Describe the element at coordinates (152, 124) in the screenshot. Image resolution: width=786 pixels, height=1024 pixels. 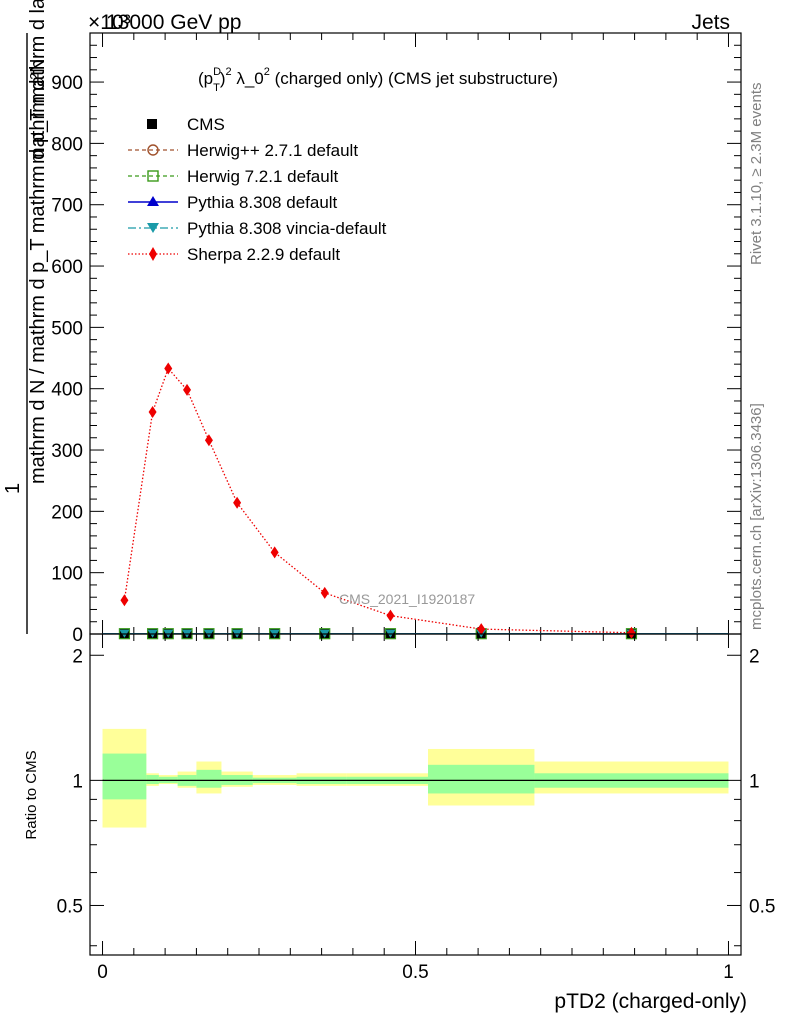
I see `legend-cms-marker` at that location.